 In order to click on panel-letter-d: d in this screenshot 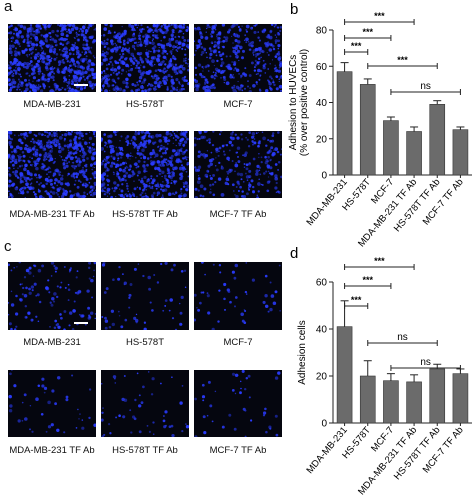, I will do `click(294, 253)`.